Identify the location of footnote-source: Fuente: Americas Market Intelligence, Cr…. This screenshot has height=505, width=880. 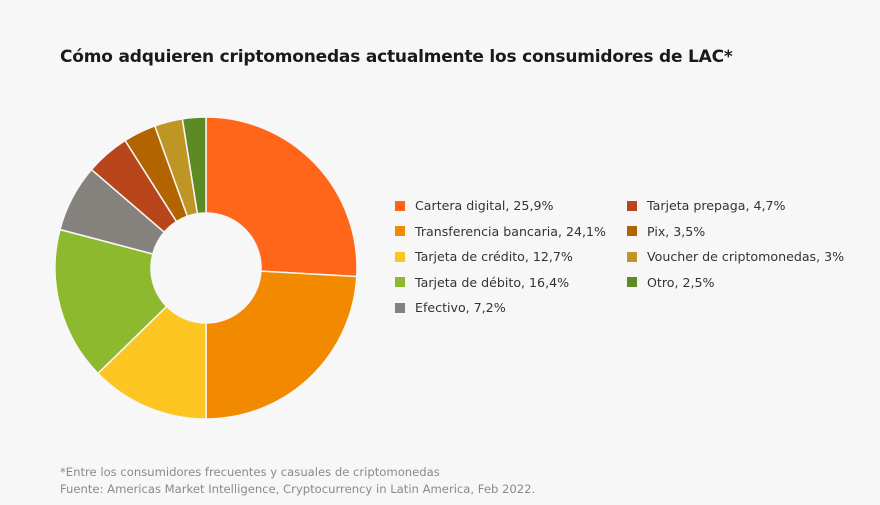
(298, 489).